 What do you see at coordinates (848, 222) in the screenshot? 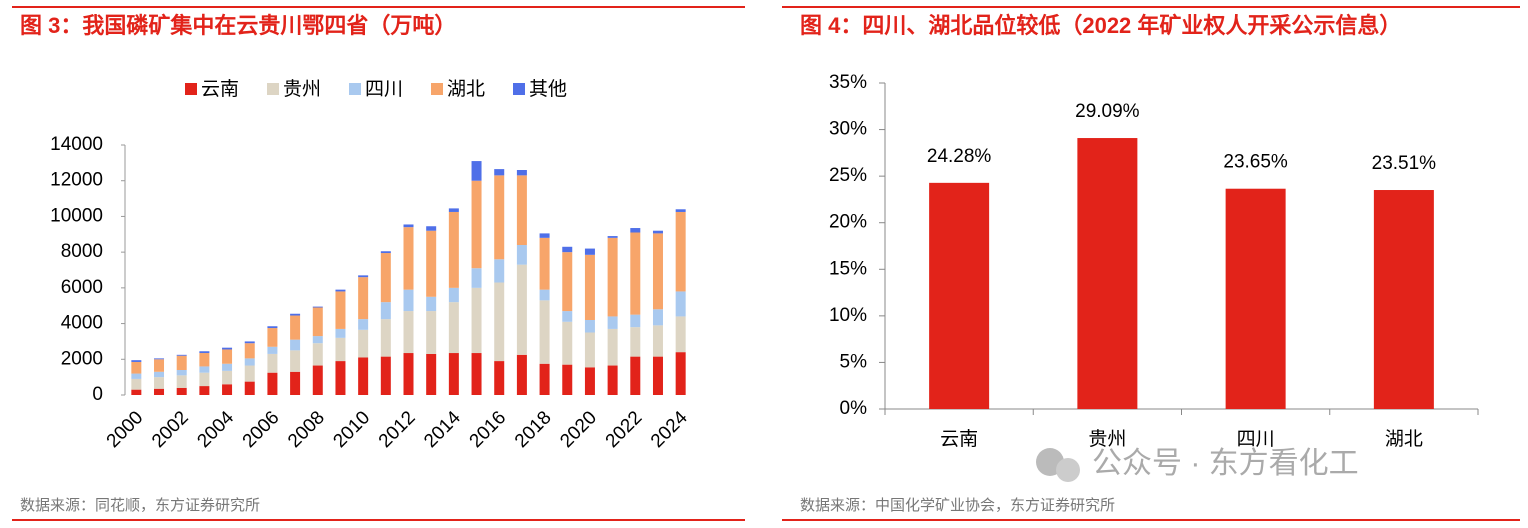
I see `y-tick-label: 20%` at bounding box center [848, 222].